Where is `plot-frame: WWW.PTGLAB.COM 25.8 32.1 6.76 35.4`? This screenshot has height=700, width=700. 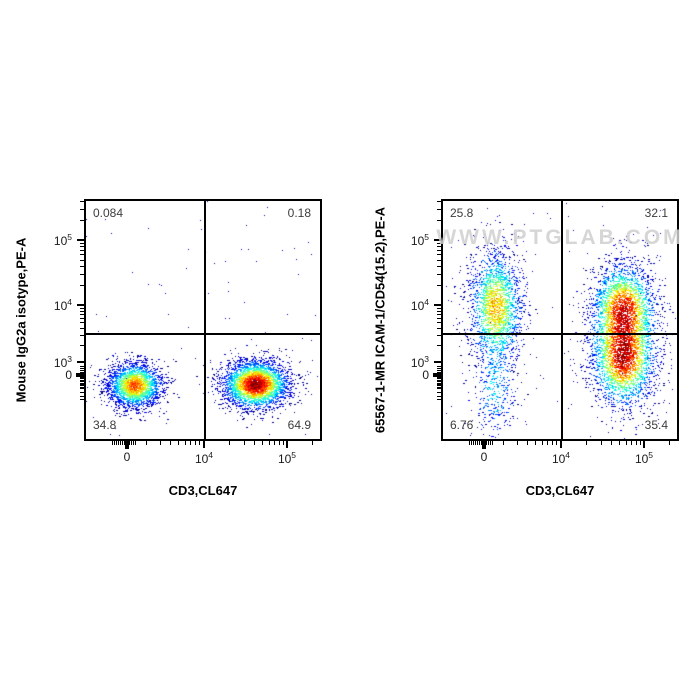
plot-frame: WWW.PTGLAB.COM 25.8 32.1 6.76 35.4 is located at coordinates (558, 320).